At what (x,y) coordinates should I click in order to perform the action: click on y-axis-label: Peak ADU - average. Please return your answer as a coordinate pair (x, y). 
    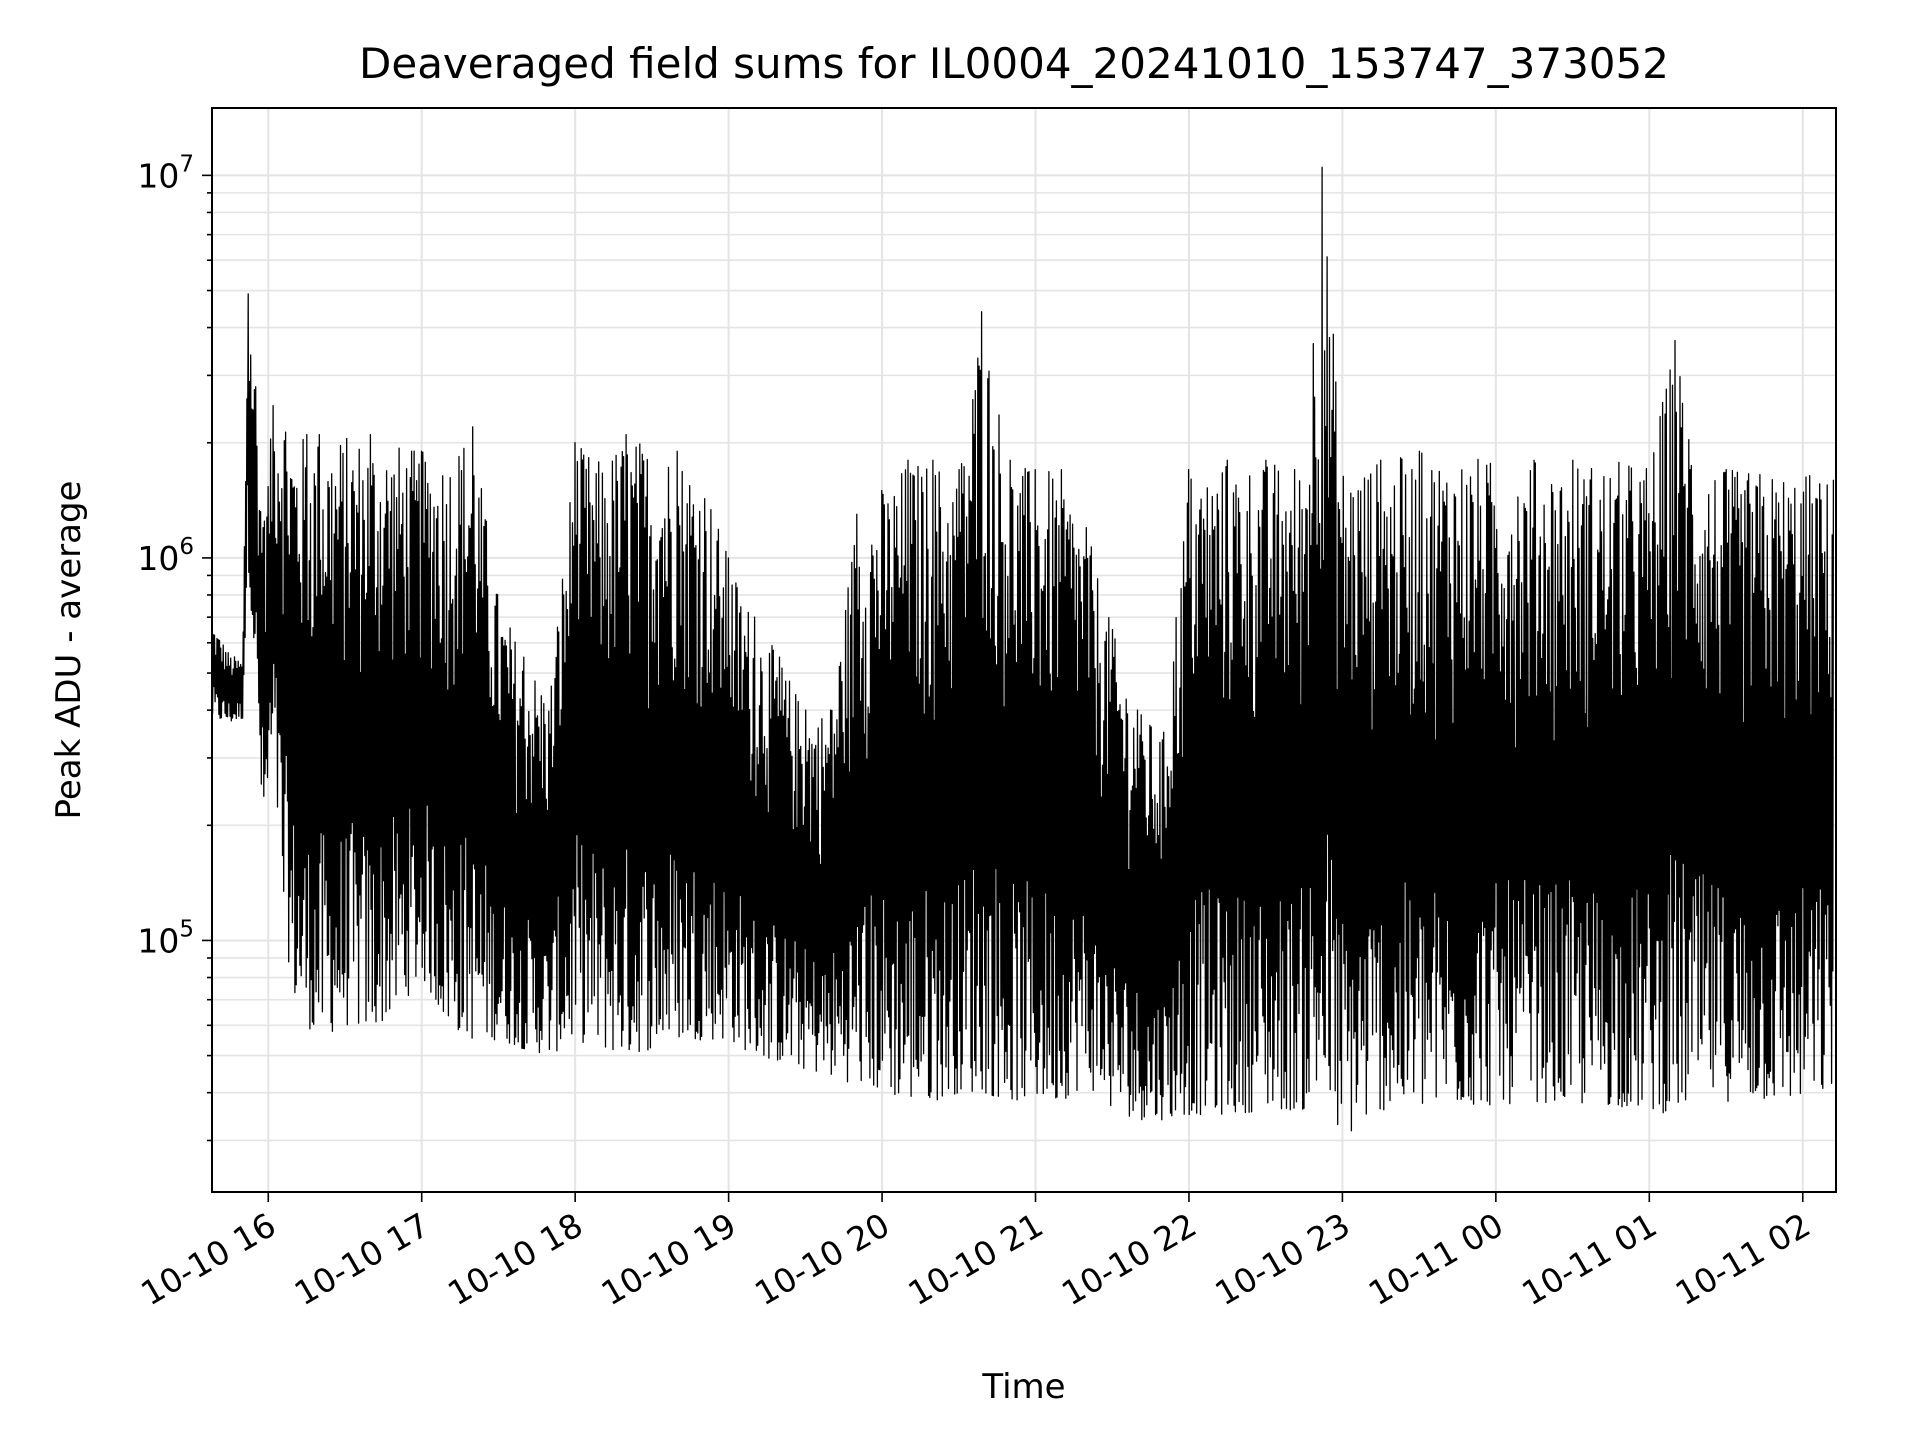
    Looking at the image, I should click on (69, 650).